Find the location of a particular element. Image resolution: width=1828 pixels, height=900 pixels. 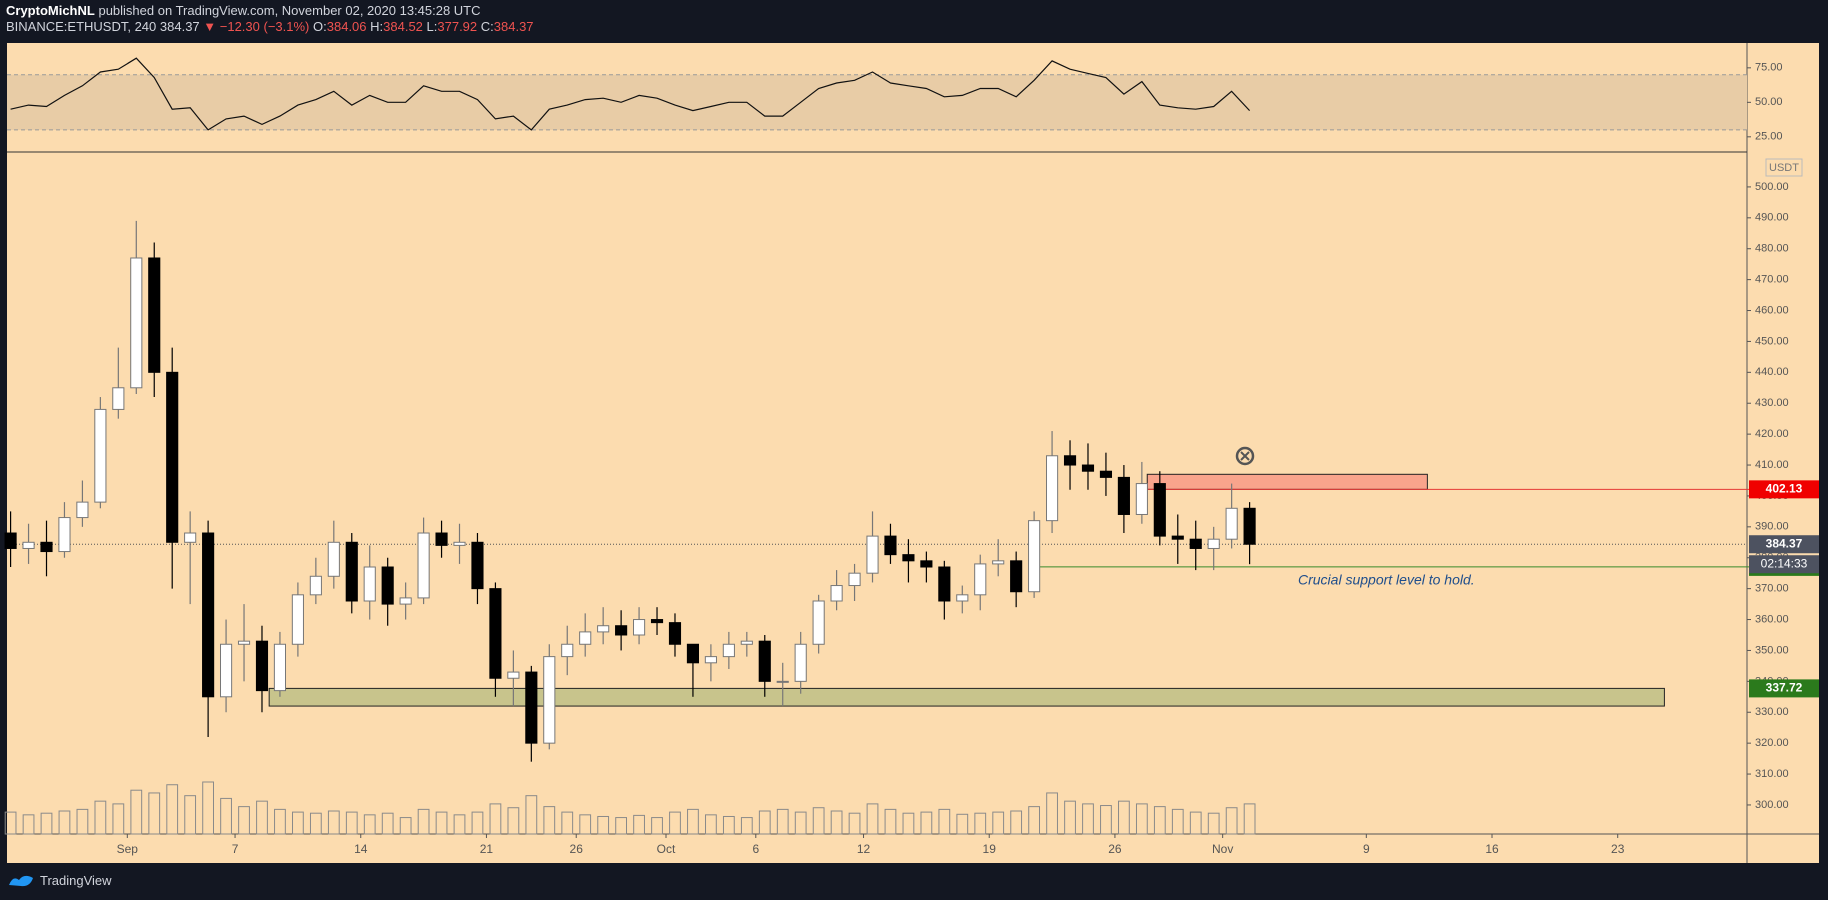

x-tick-label: 7 is located at coordinates (235, 849).